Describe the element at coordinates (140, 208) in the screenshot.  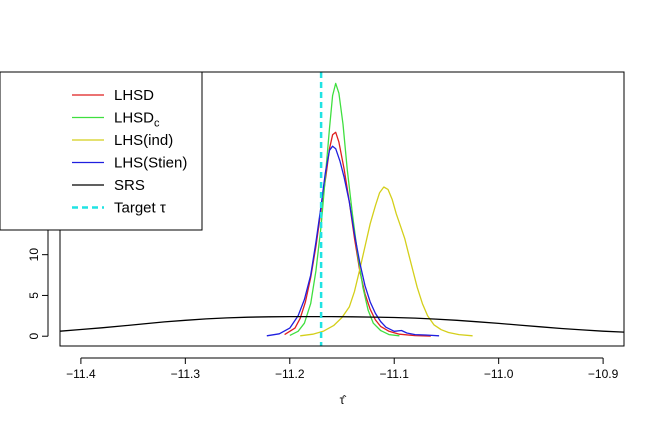
I see `legend-label: Target τ` at that location.